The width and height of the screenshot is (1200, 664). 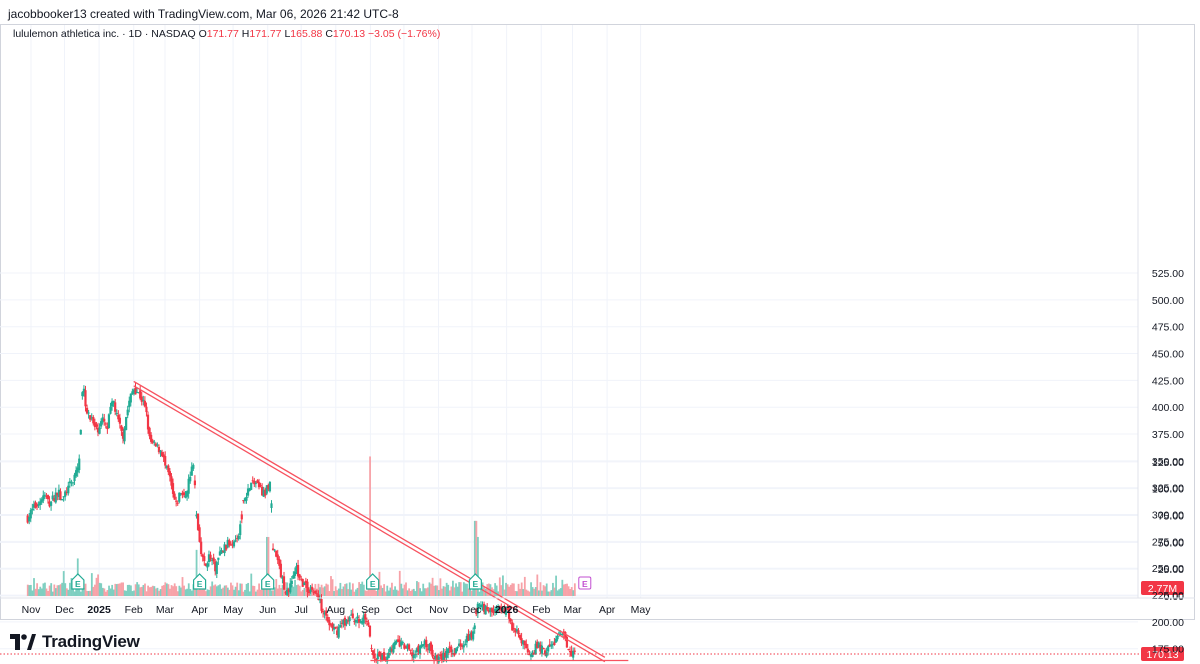 What do you see at coordinates (541, 610) in the screenshot?
I see `time-tick-label: Feb` at bounding box center [541, 610].